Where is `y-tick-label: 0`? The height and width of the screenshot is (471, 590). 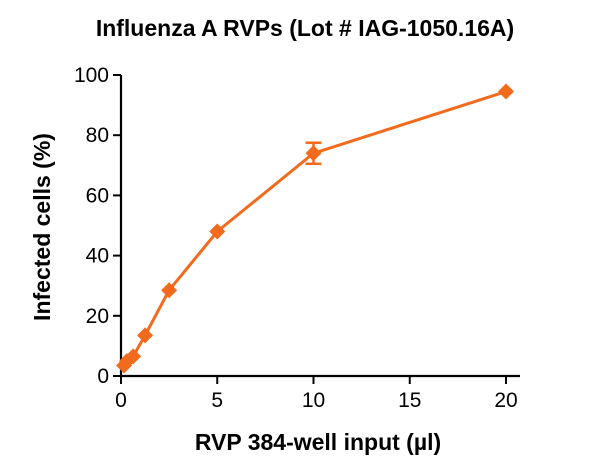 y-tick-label: 0 is located at coordinates (103, 376).